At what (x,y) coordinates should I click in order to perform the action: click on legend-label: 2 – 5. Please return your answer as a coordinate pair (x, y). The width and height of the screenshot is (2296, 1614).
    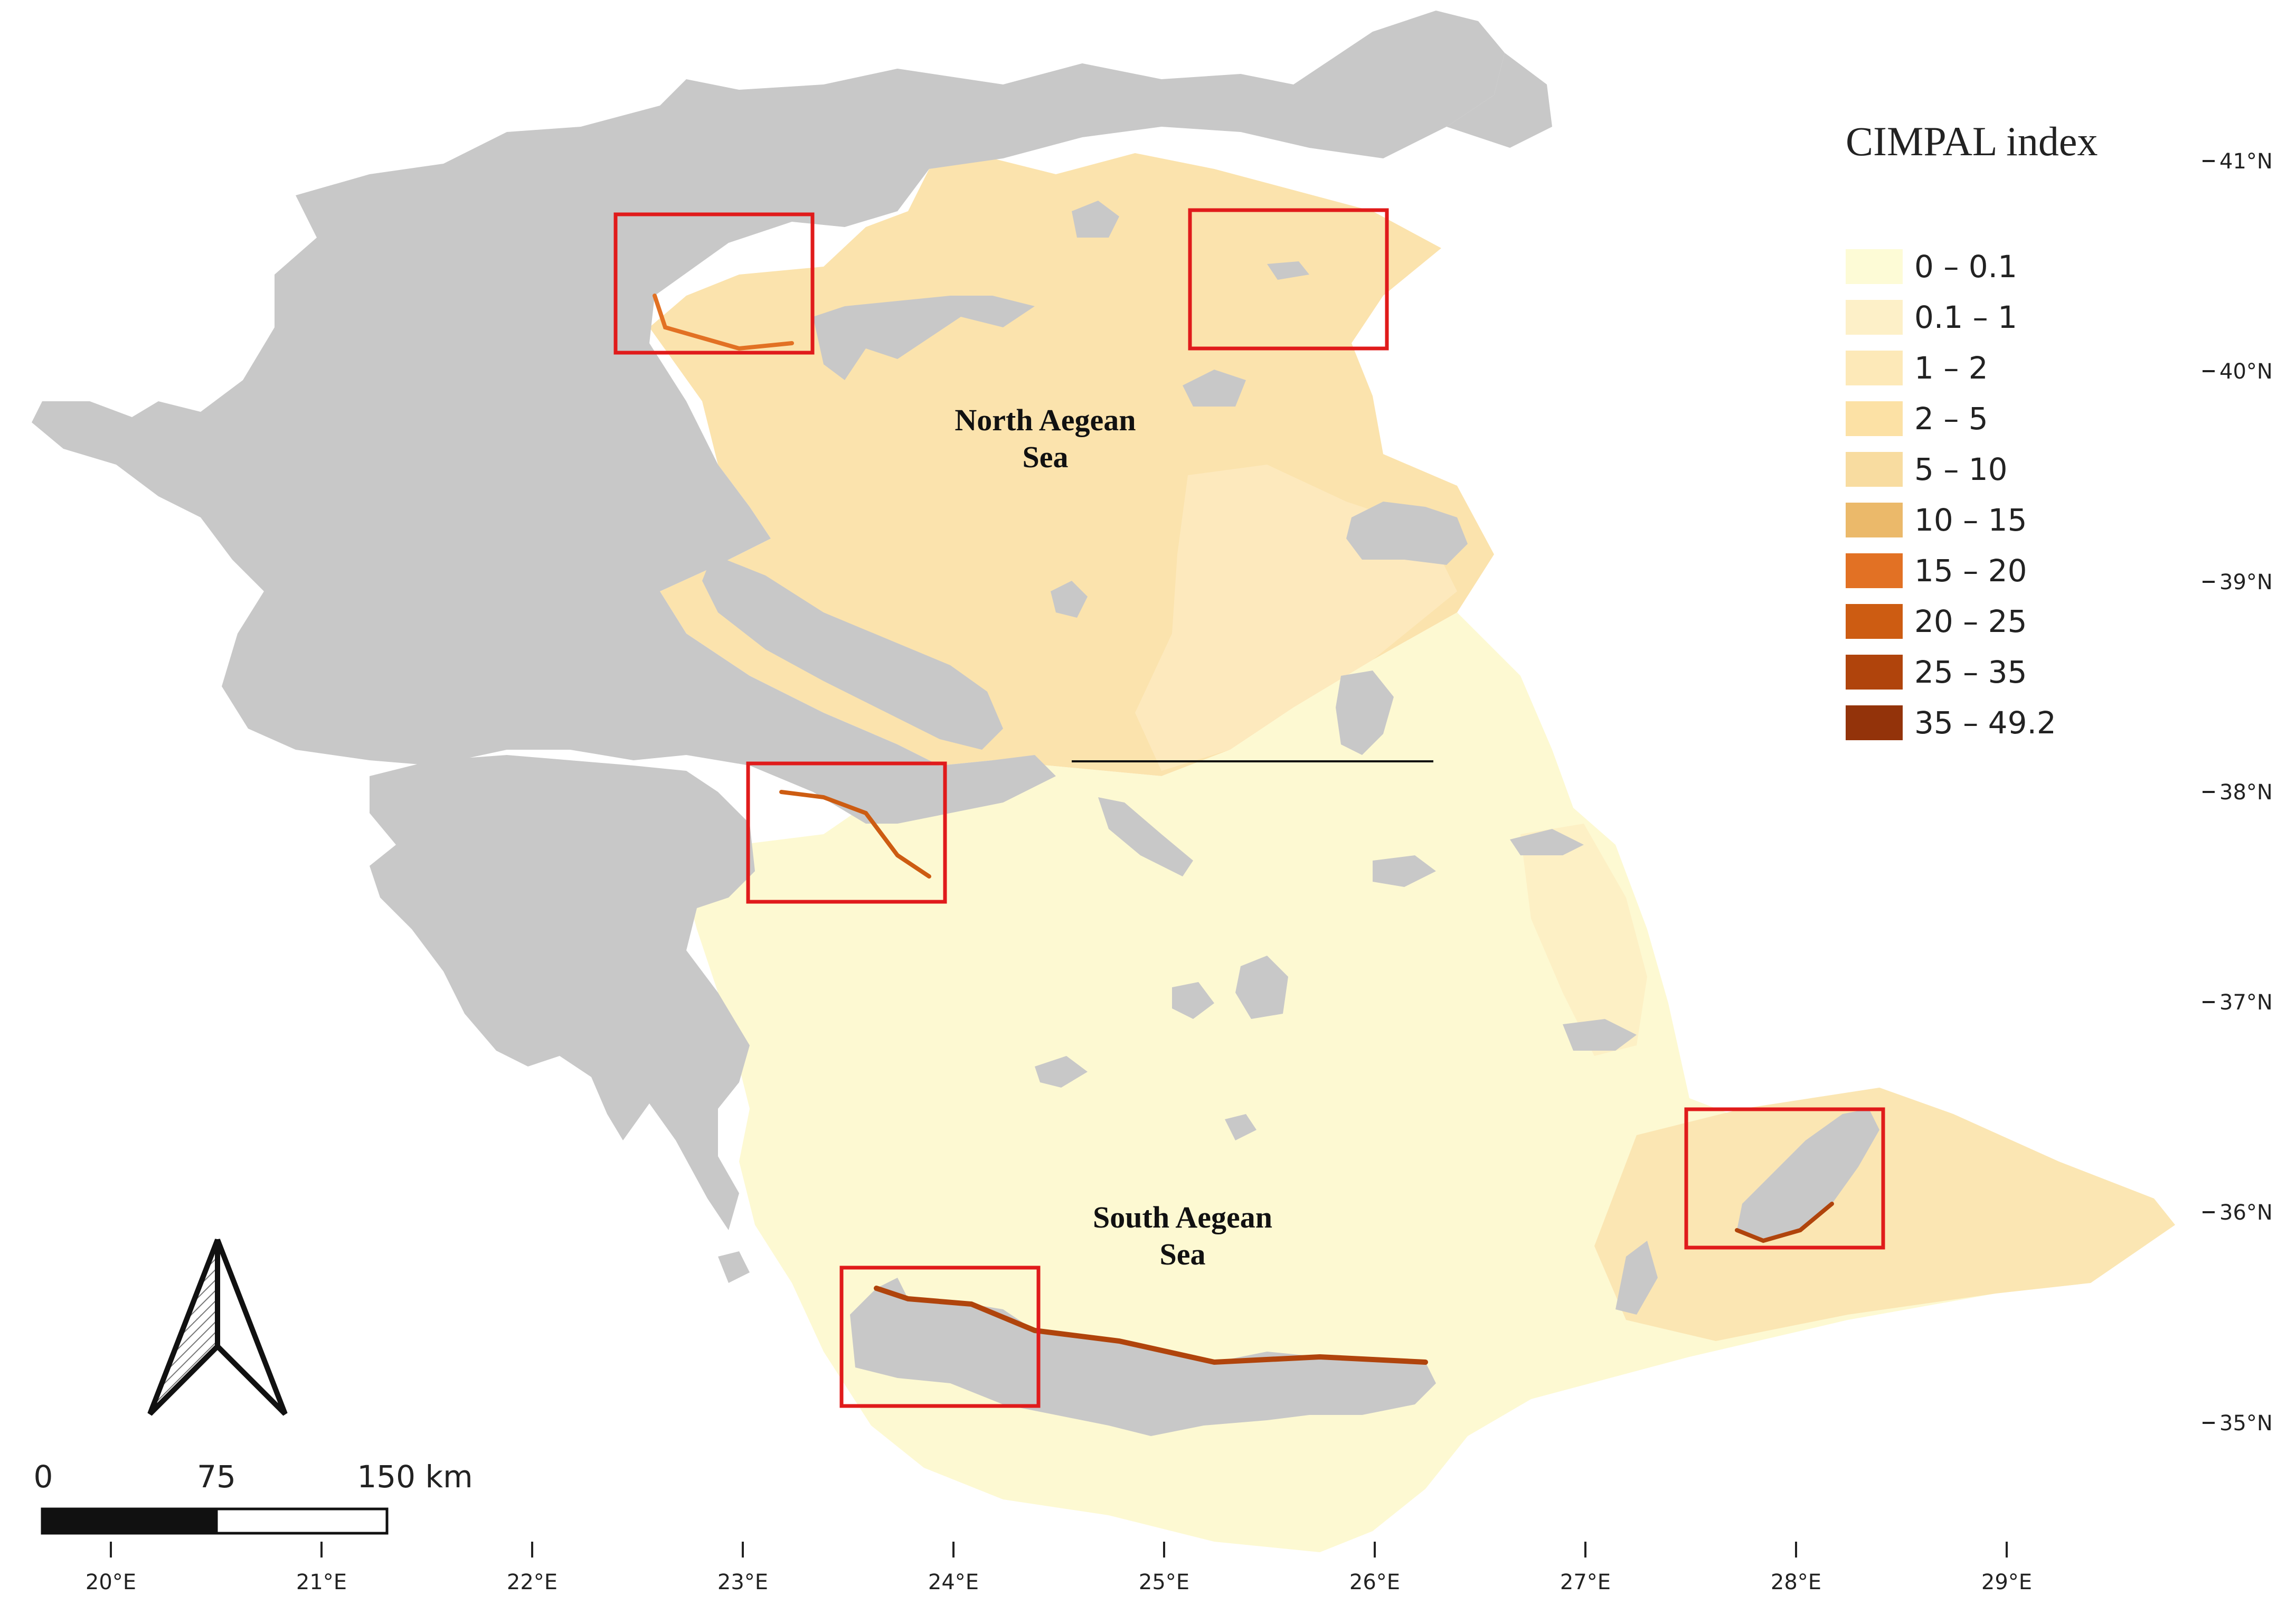
    Looking at the image, I should click on (1951, 419).